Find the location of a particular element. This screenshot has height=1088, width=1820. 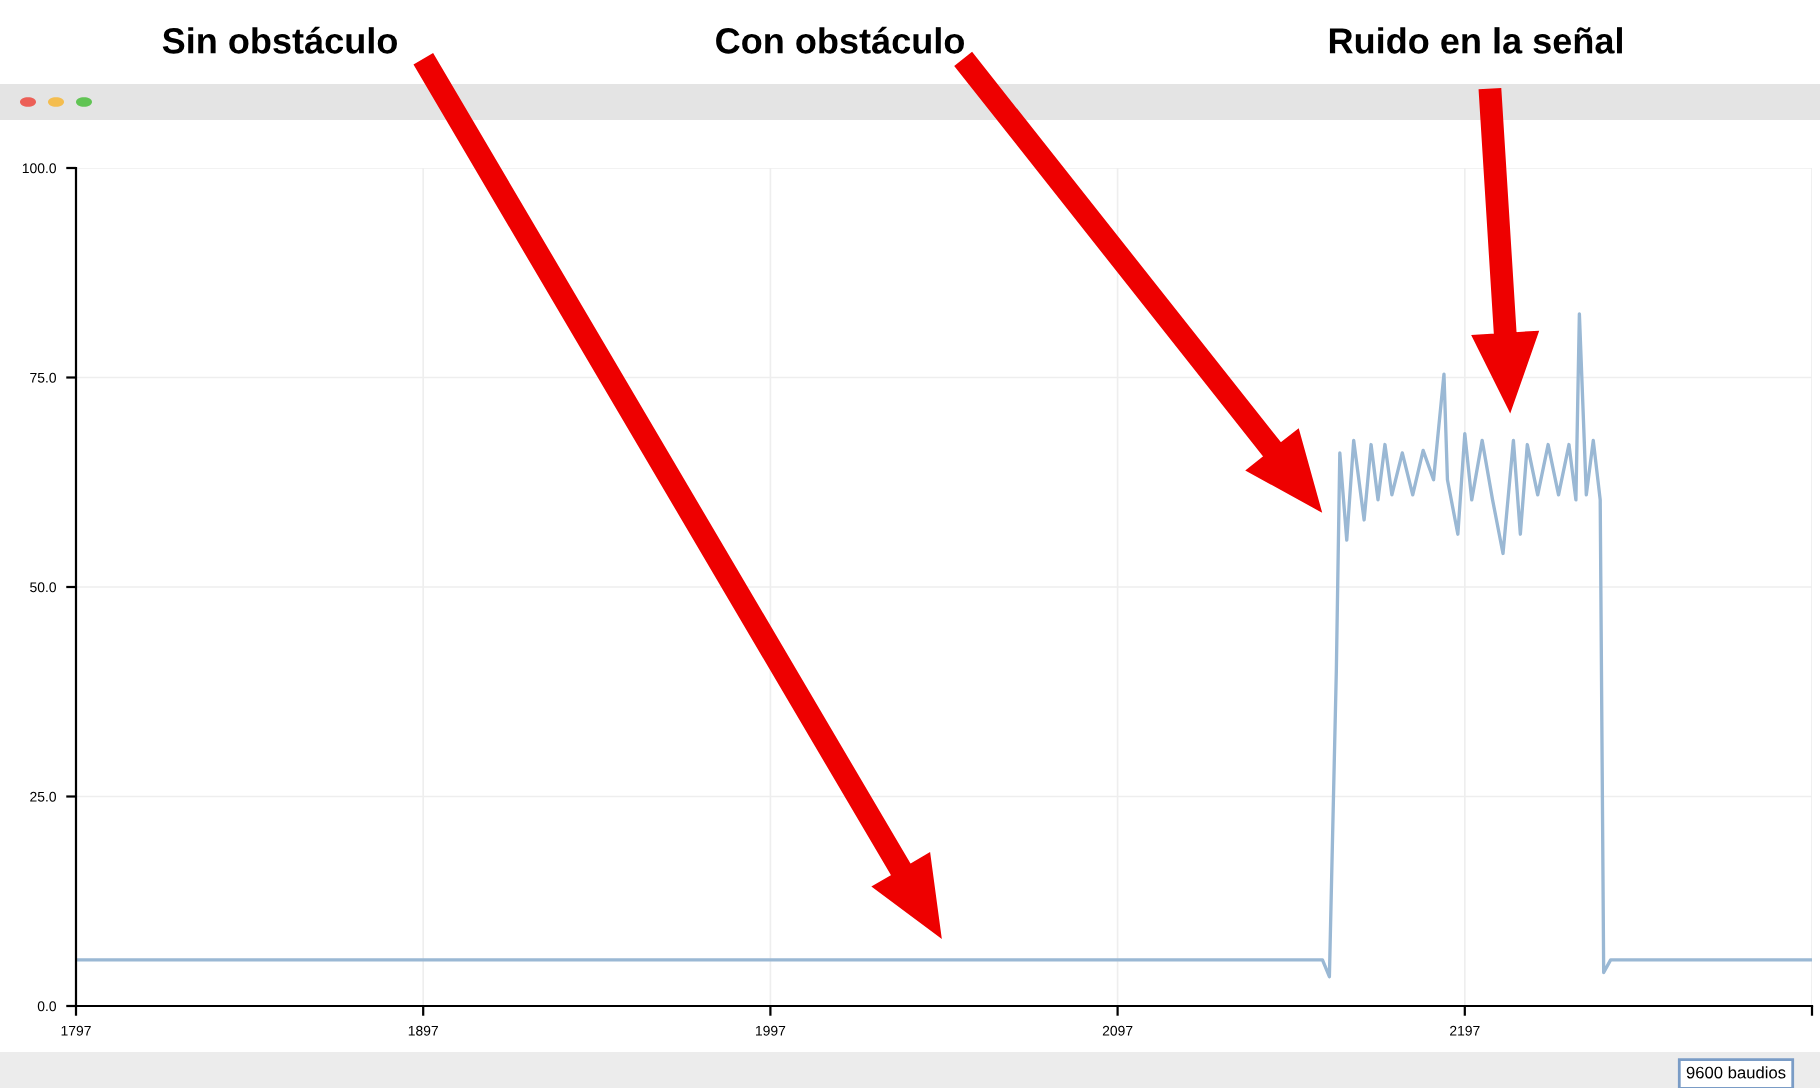

text: 9600 baudios is located at coordinates (1736, 1072).